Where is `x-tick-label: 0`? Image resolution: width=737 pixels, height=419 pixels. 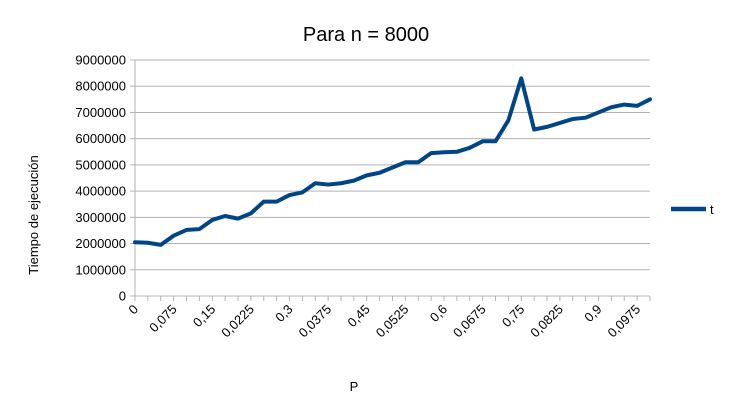
x-tick-label: 0 is located at coordinates (133, 310).